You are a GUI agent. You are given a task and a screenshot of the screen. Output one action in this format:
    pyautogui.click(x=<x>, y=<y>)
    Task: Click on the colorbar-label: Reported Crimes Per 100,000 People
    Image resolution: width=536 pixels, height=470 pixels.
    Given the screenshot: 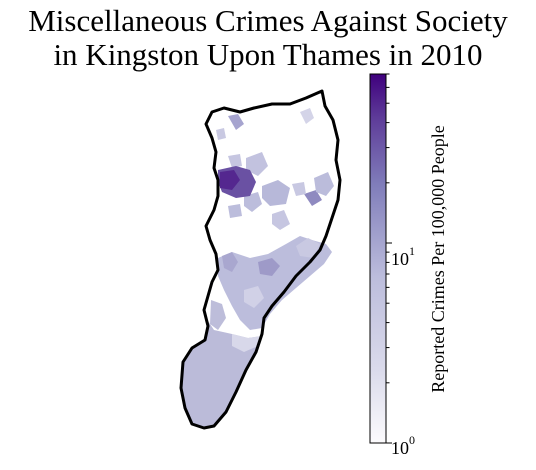 What is the action you would take?
    pyautogui.click(x=438, y=258)
    